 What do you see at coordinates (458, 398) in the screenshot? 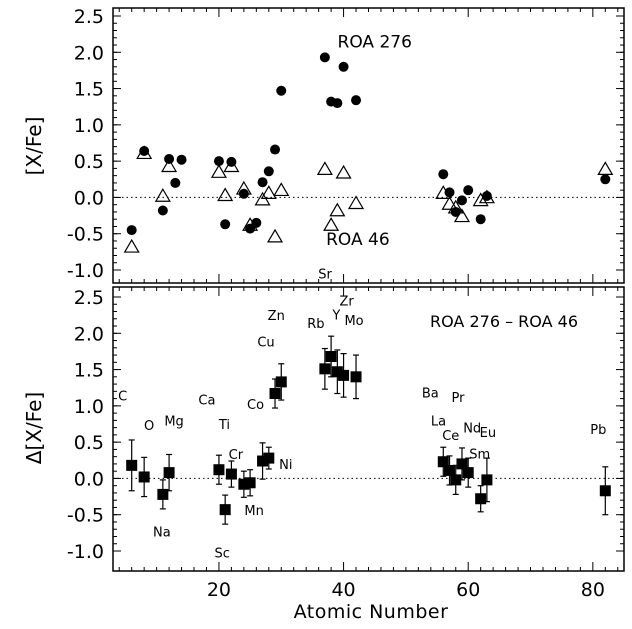
I see `element-label: Pr` at bounding box center [458, 398].